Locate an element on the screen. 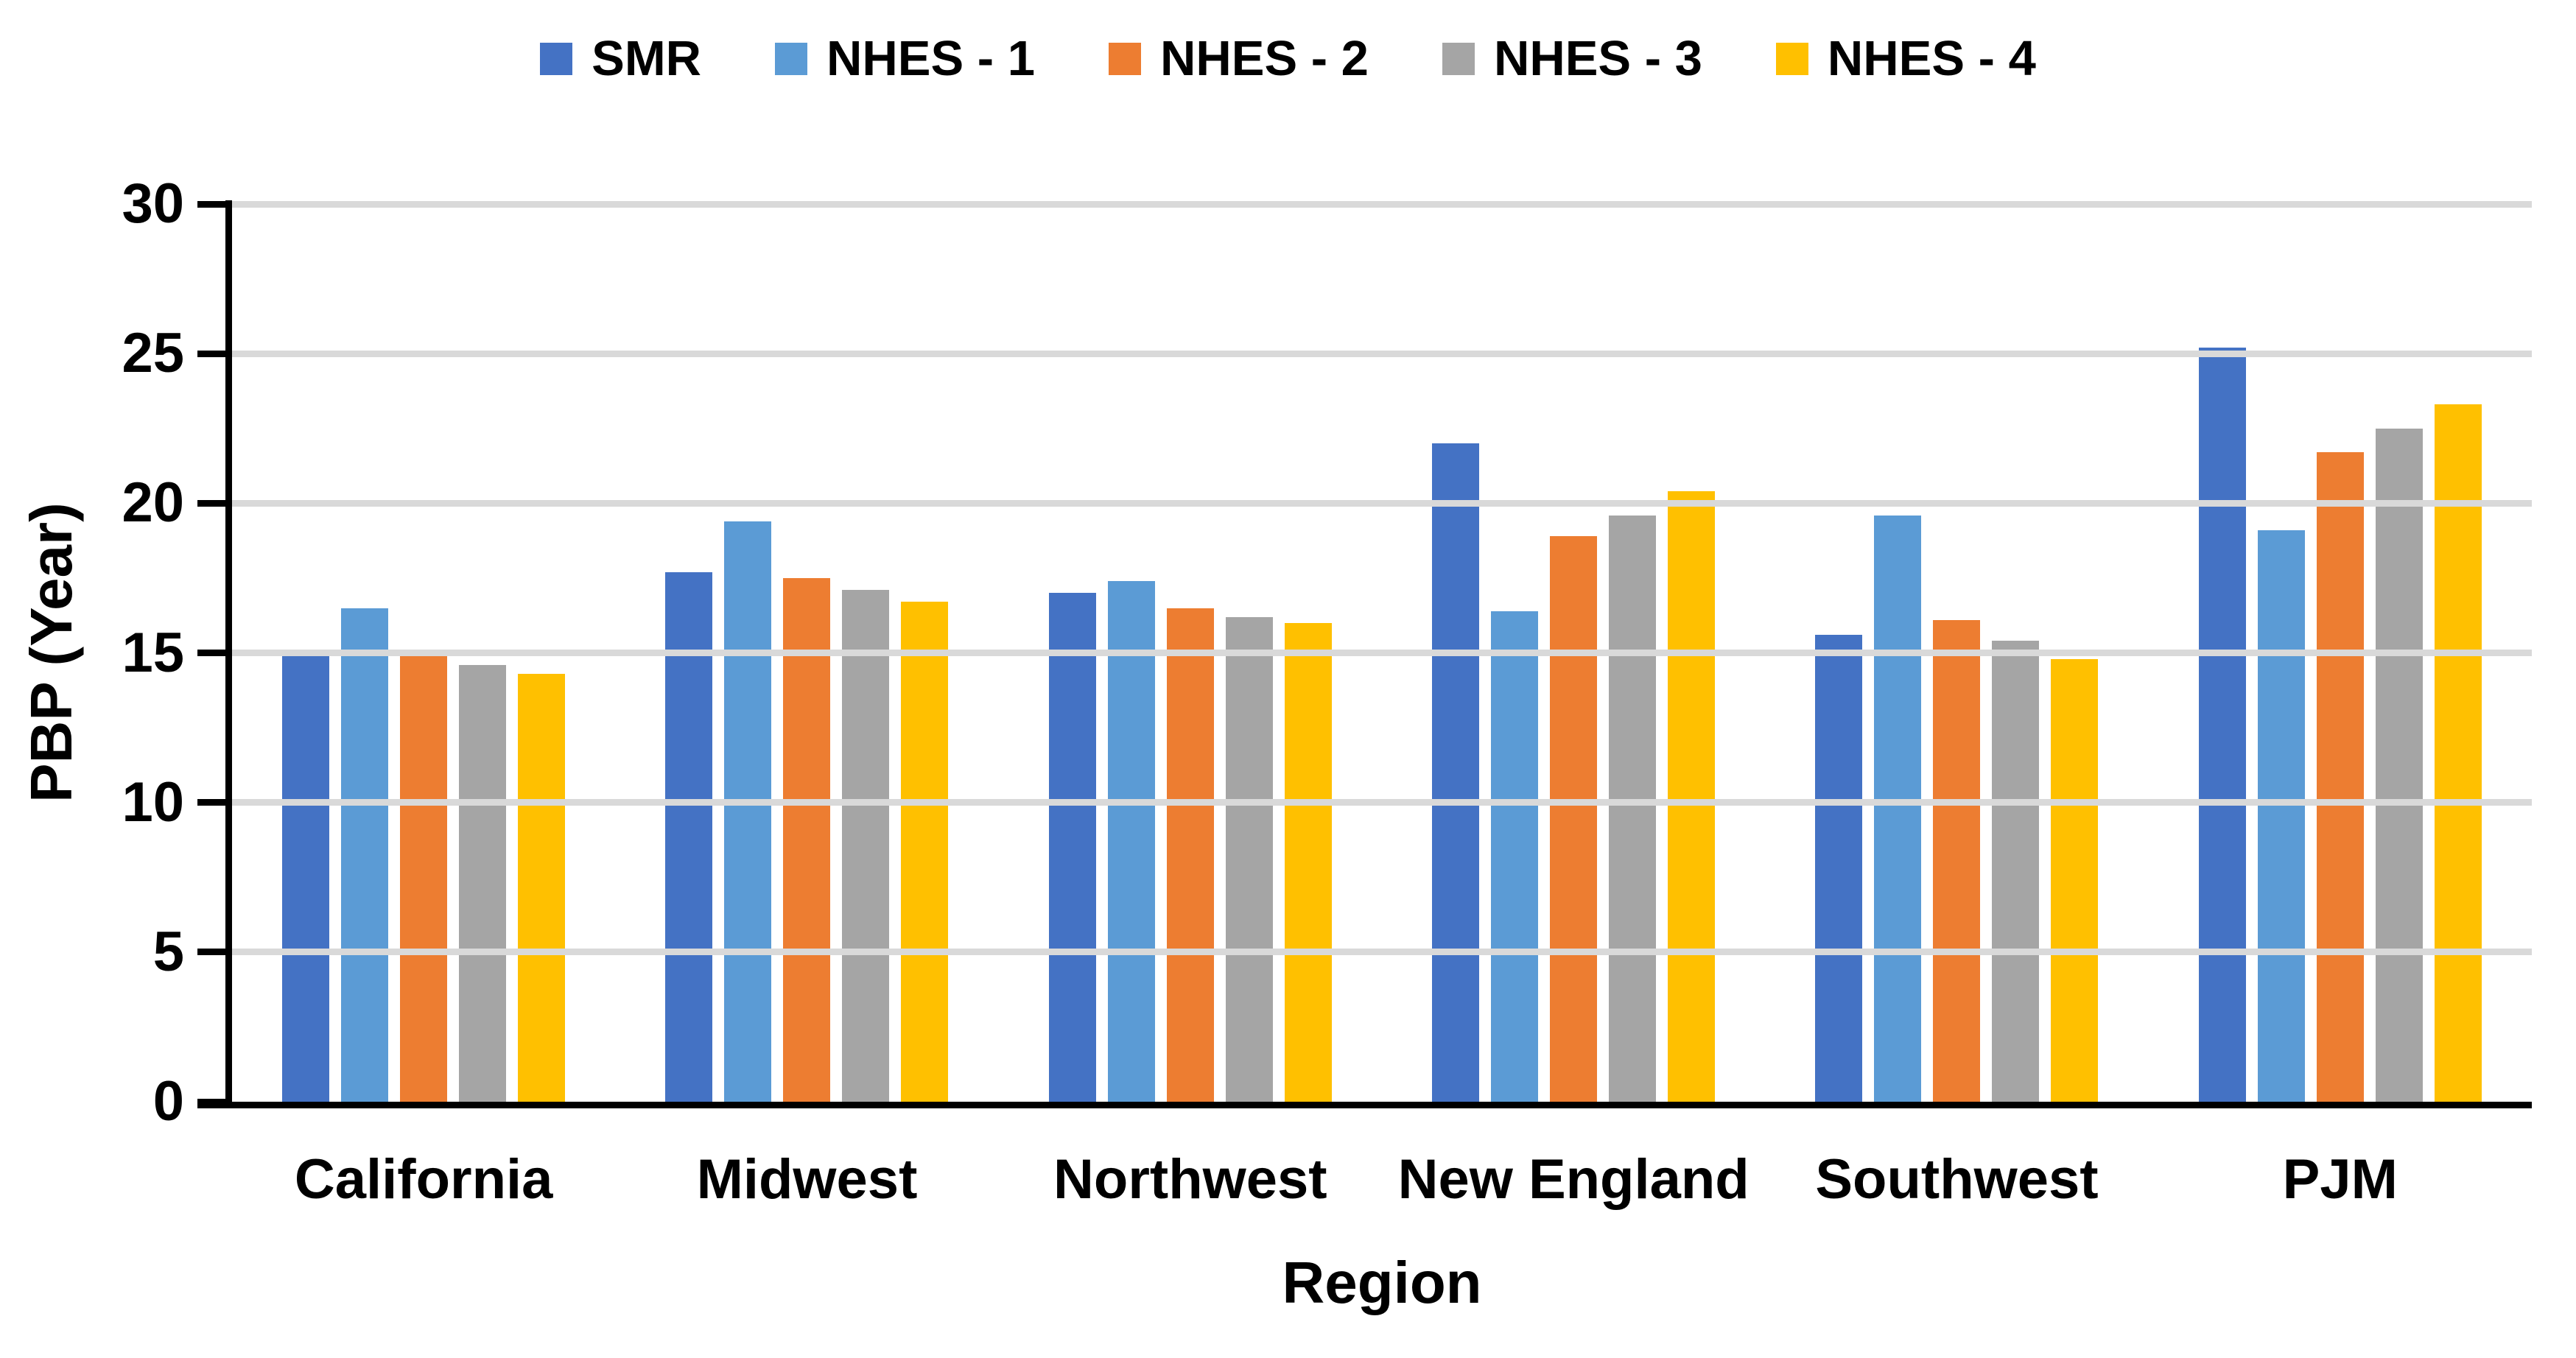  y-axis-line is located at coordinates (228, 654).